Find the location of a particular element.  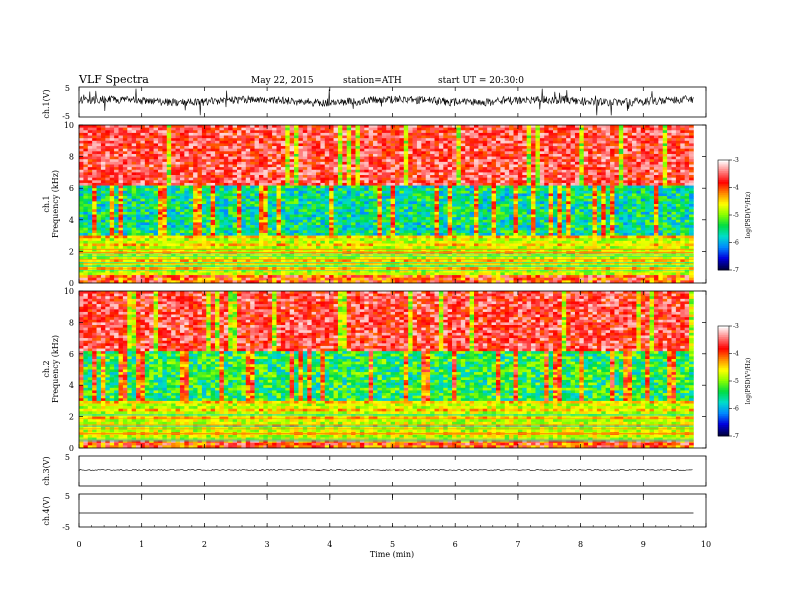

ch1-ylabel: ch.1(V) is located at coordinates (46, 103).